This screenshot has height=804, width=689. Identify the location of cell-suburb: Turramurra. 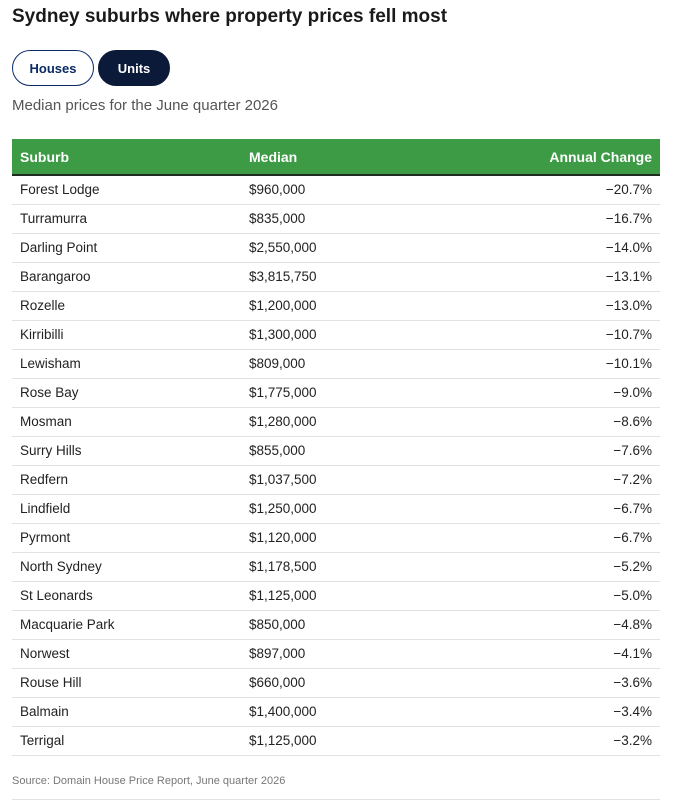
(126, 219).